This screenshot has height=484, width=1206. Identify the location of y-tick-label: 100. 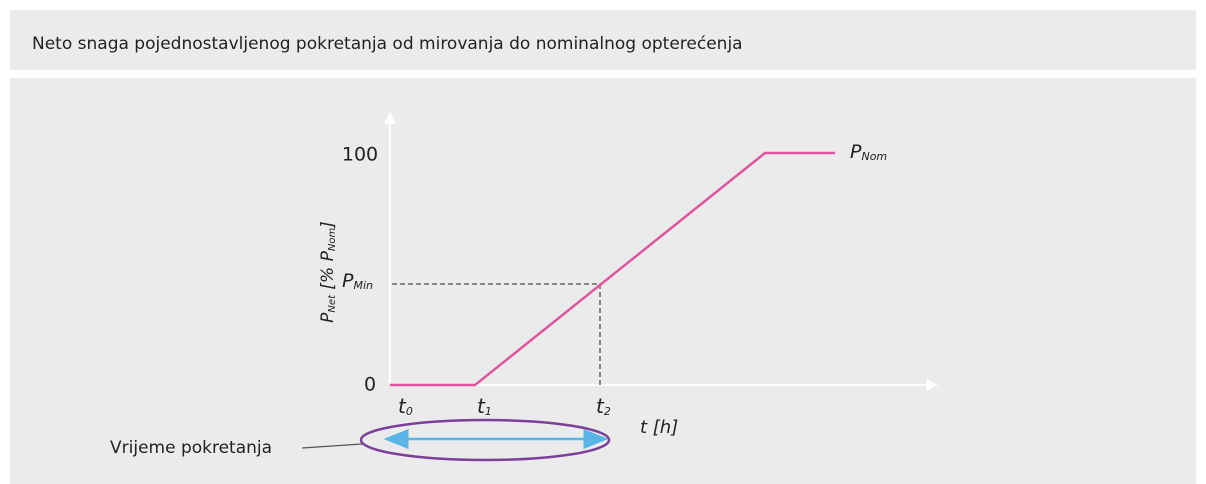
(360, 155).